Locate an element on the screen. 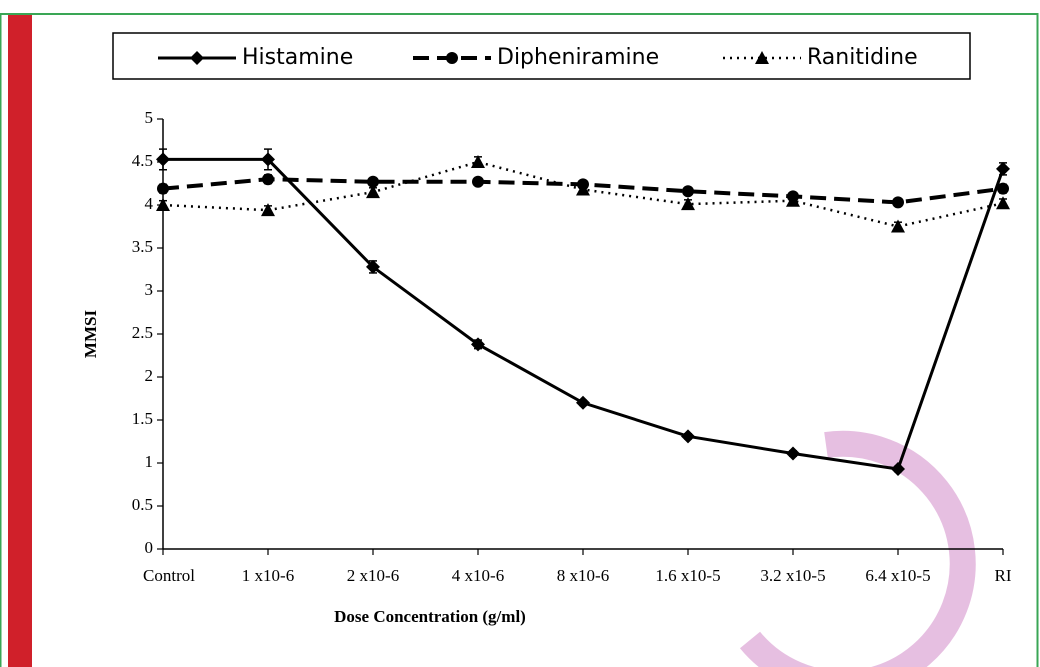 This screenshot has width=1040, height=667. side-bar is located at coordinates (20, 341).